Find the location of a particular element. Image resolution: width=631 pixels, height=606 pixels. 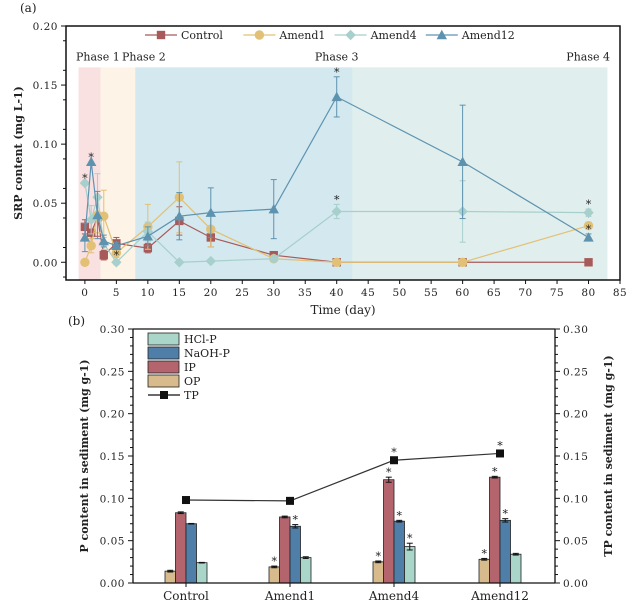

legend-marker is located at coordinates (164, 395).